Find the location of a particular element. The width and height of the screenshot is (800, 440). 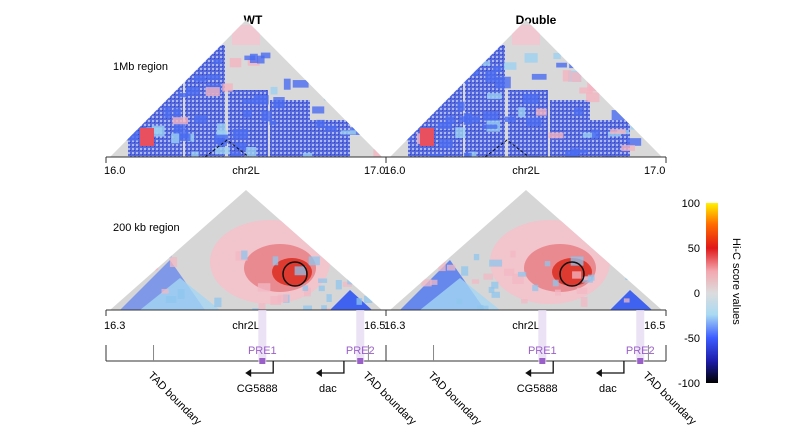

tad-boundary-label: TAD boundary is located at coordinates (389, 399).